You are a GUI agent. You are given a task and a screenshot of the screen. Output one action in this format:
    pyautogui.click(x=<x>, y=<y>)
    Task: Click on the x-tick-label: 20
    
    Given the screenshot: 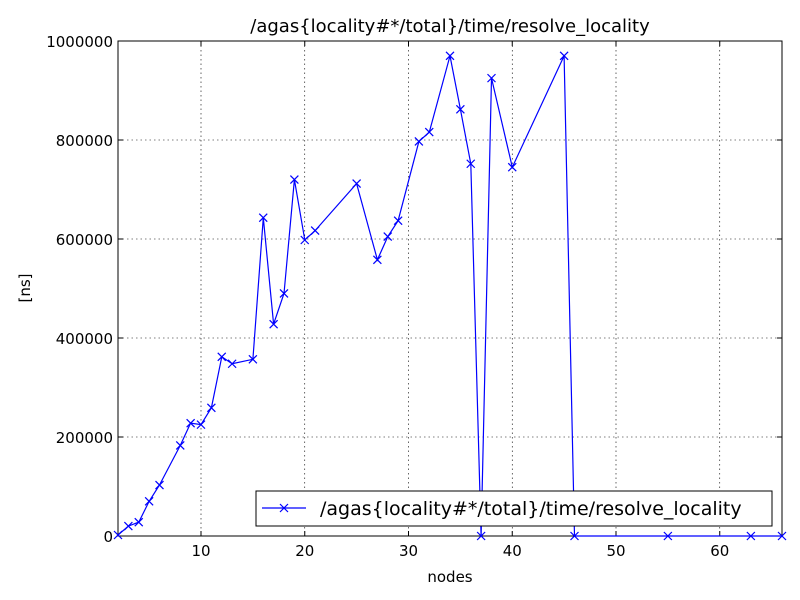 What is the action you would take?
    pyautogui.click(x=304, y=551)
    